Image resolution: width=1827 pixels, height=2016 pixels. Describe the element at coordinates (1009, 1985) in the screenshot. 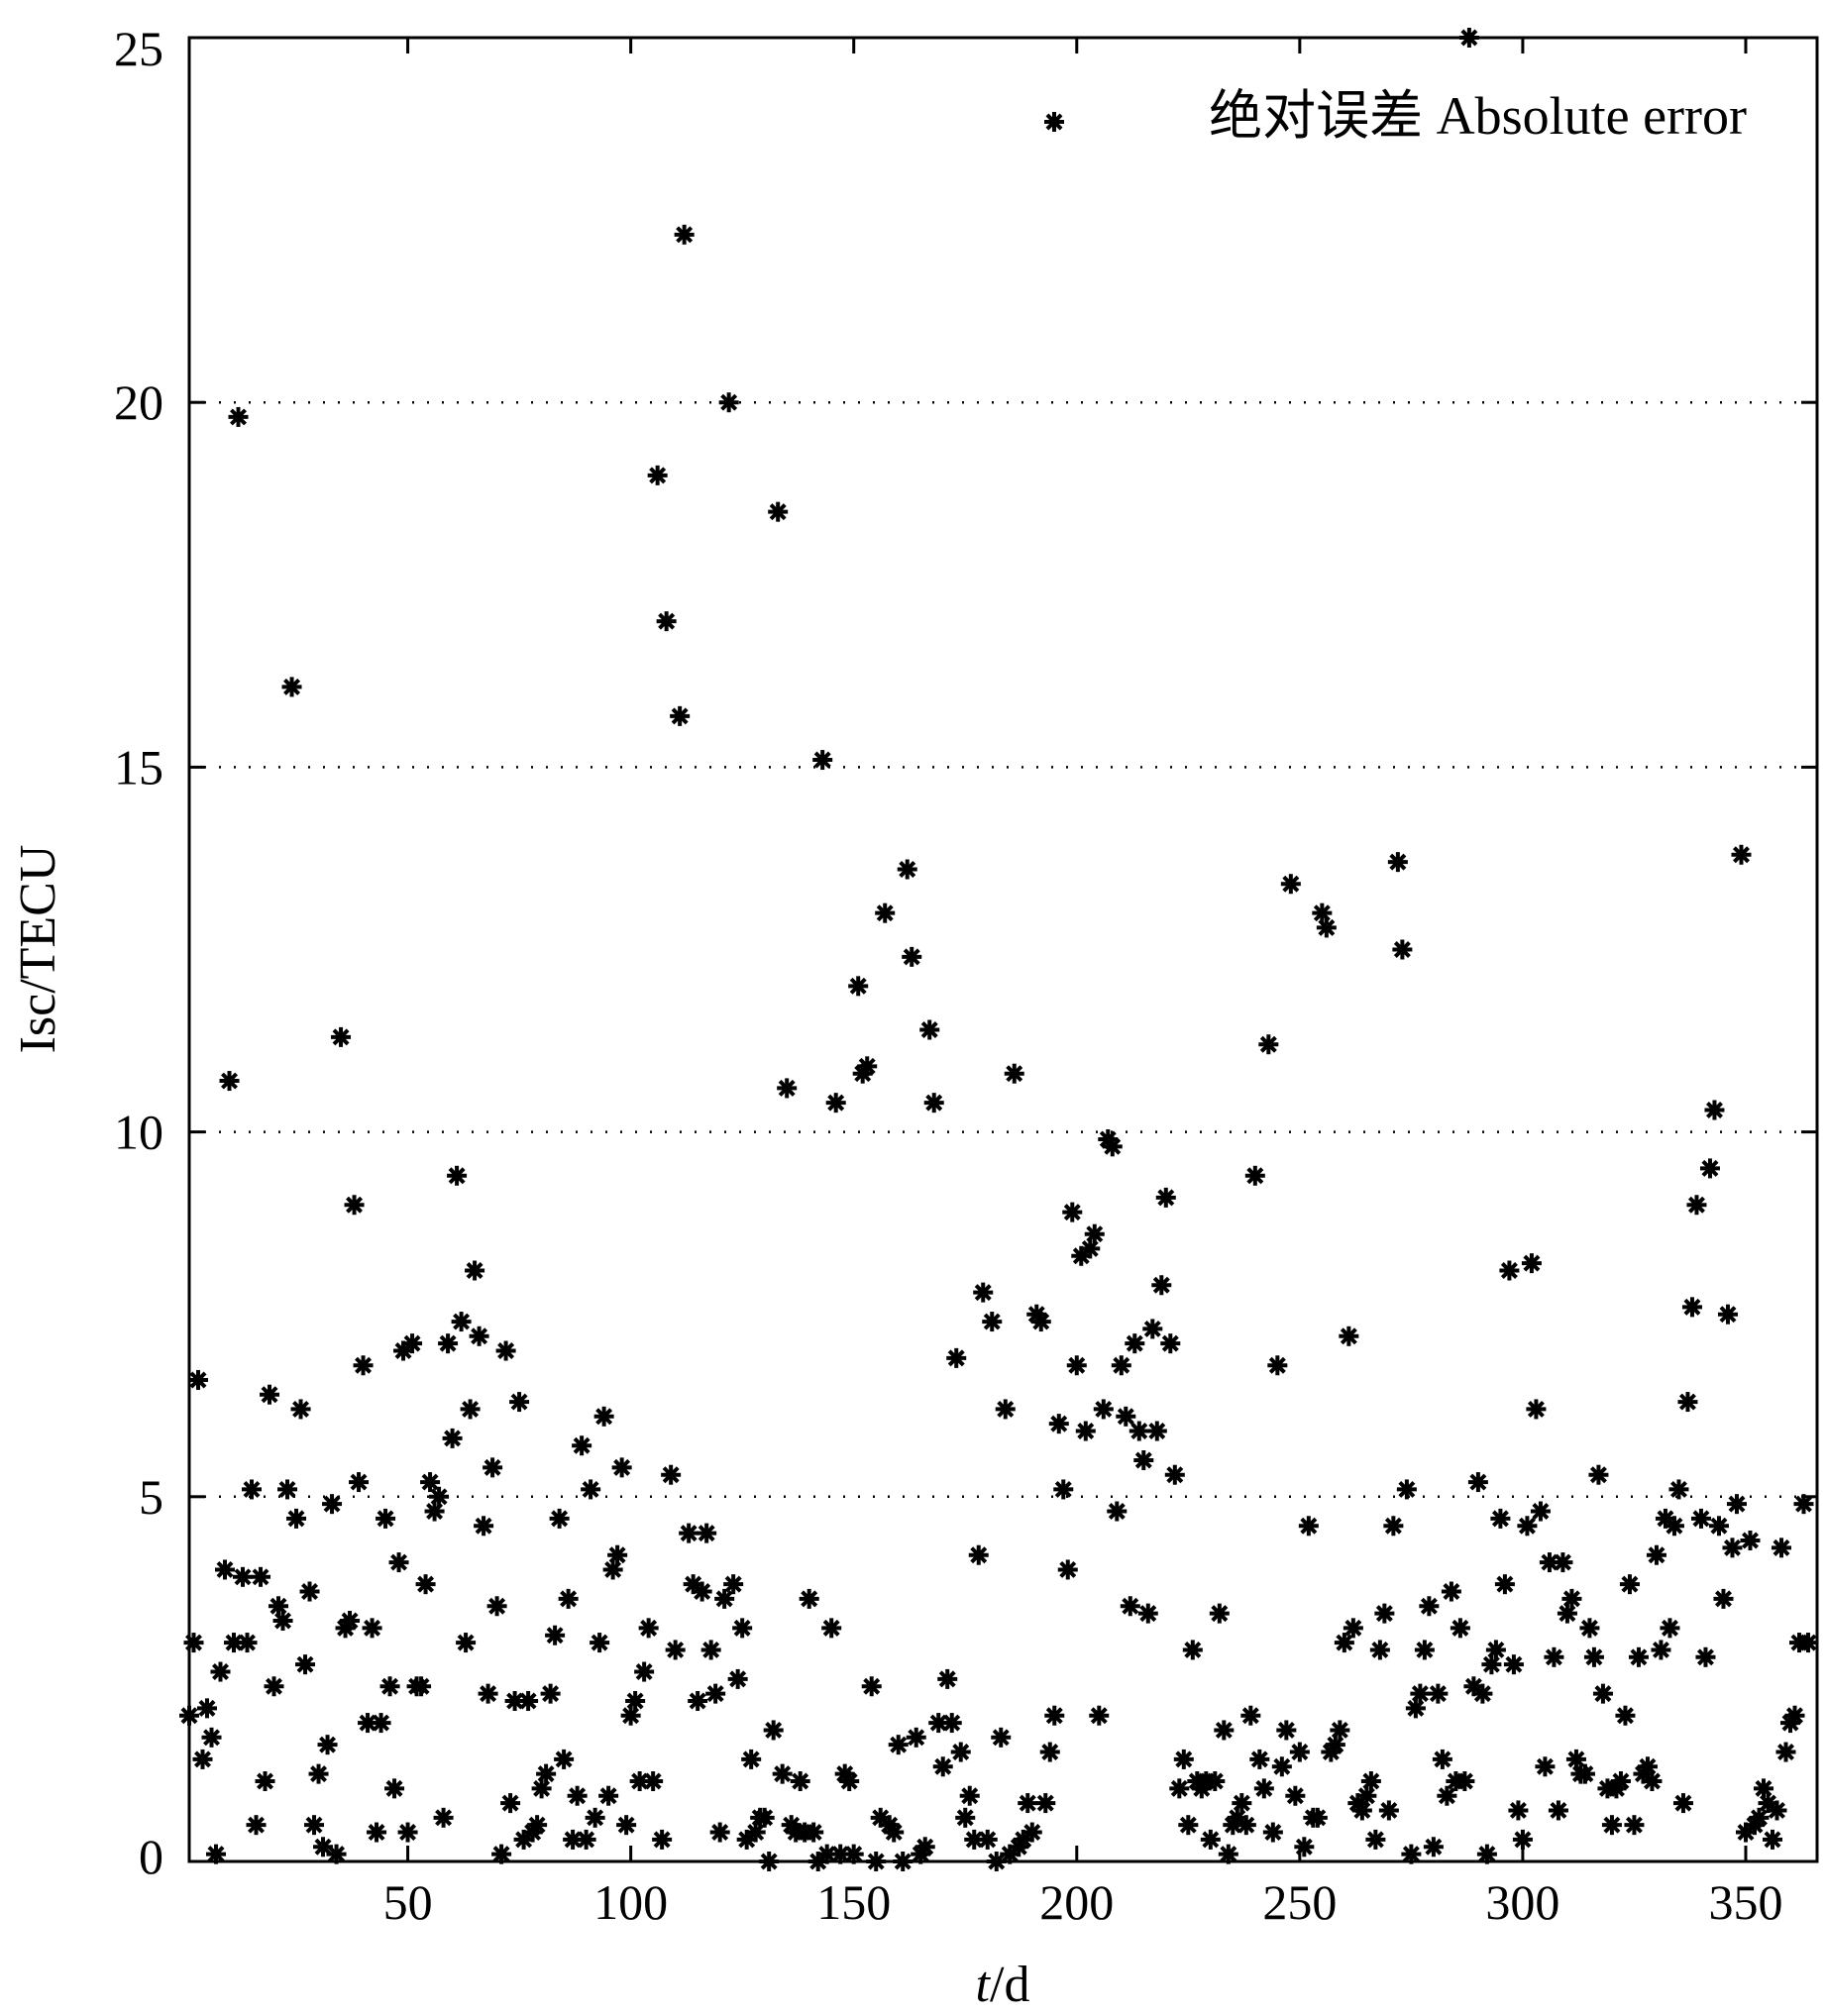

I see `x-axis-title-unit: /d` at that location.